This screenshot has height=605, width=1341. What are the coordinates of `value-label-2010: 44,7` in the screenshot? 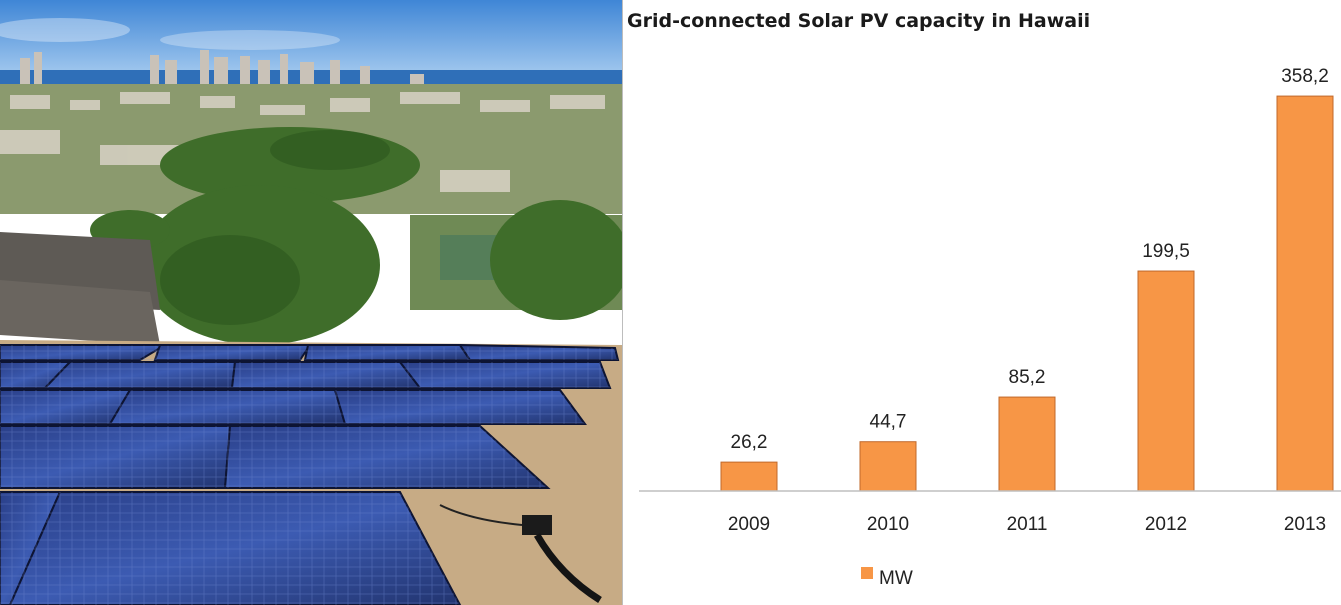 It's located at (888, 422).